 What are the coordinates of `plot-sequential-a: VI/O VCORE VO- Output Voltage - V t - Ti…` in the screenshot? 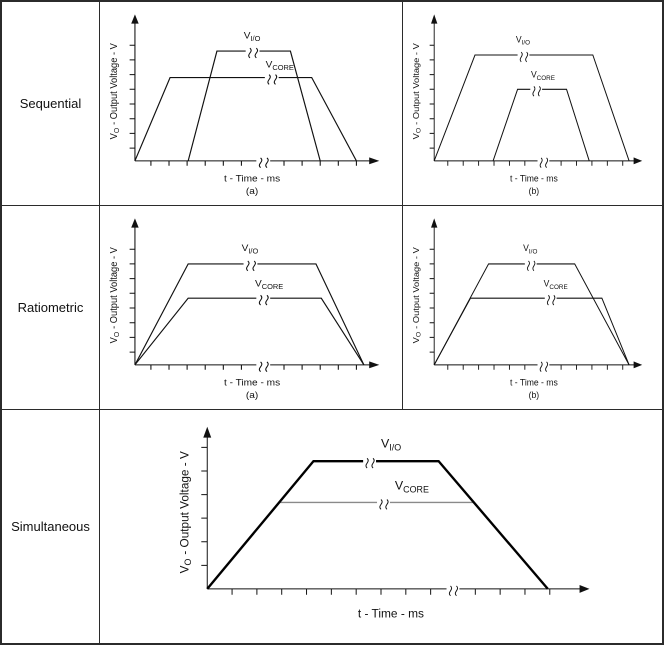 It's located at (244, 105).